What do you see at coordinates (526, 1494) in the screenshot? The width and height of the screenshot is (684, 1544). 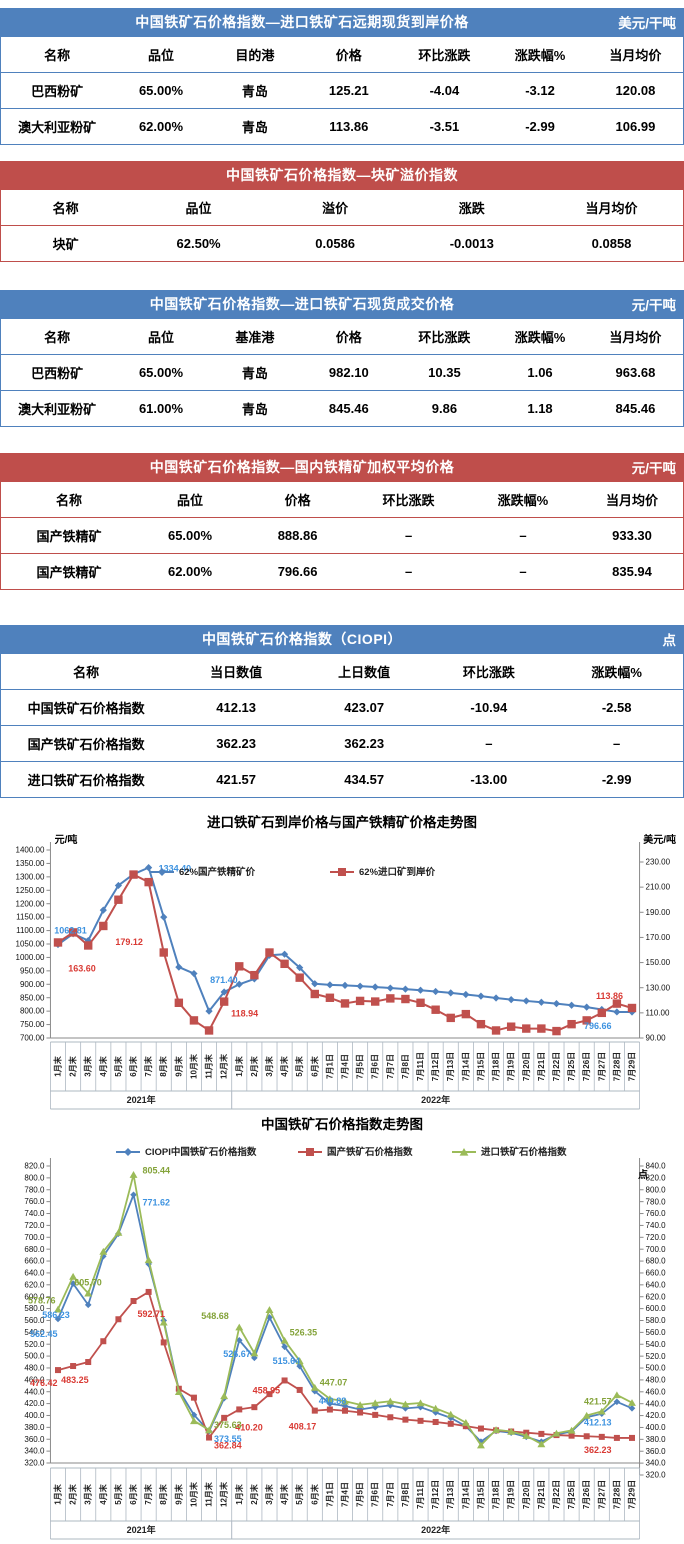 I see `x-axis-category-label: 7月20日` at bounding box center [526, 1494].